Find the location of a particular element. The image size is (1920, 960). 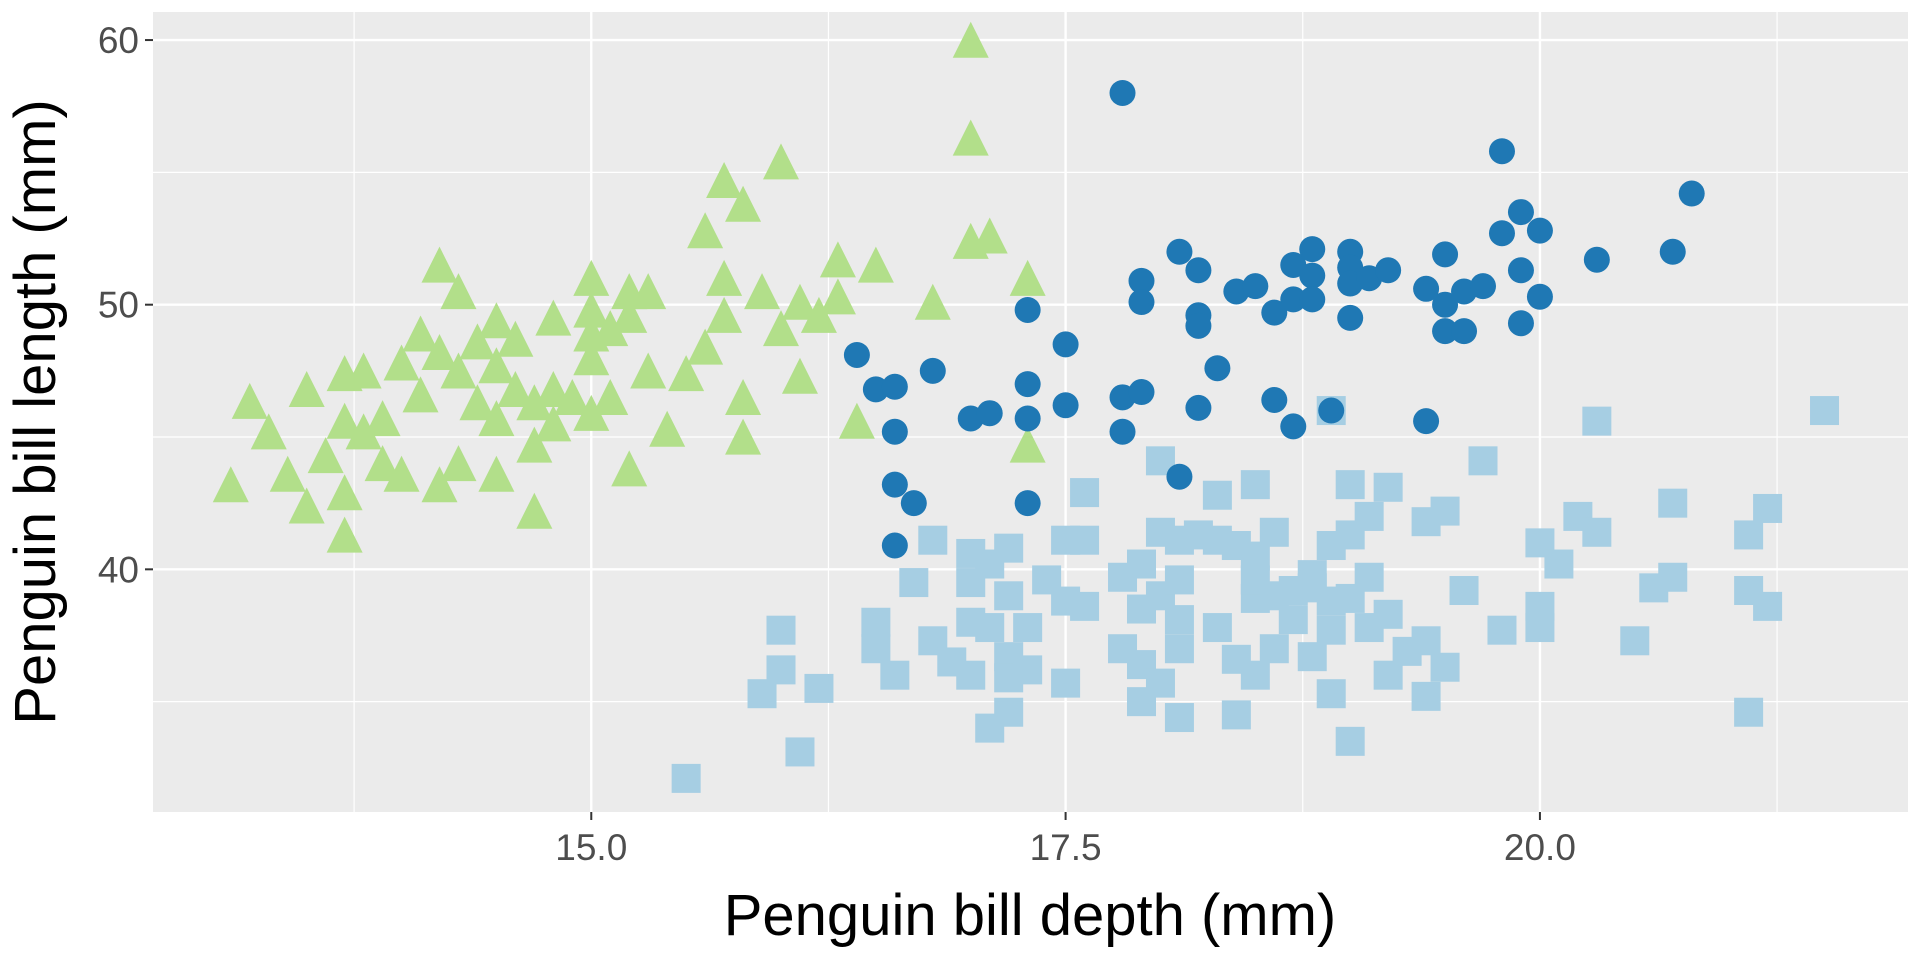

x-axis-title: Penguin bill depth (mm) is located at coordinates (1030, 915).